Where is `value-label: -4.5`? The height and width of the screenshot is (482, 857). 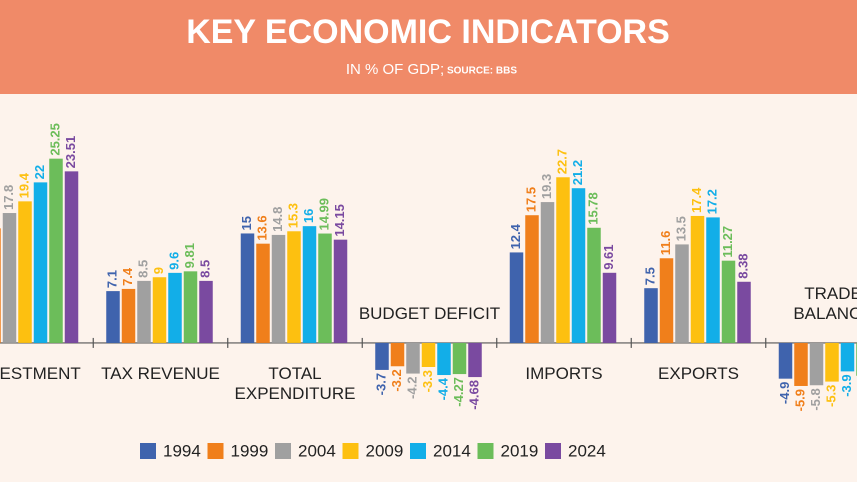
value-label: -4.5 is located at coordinates (855, 390).